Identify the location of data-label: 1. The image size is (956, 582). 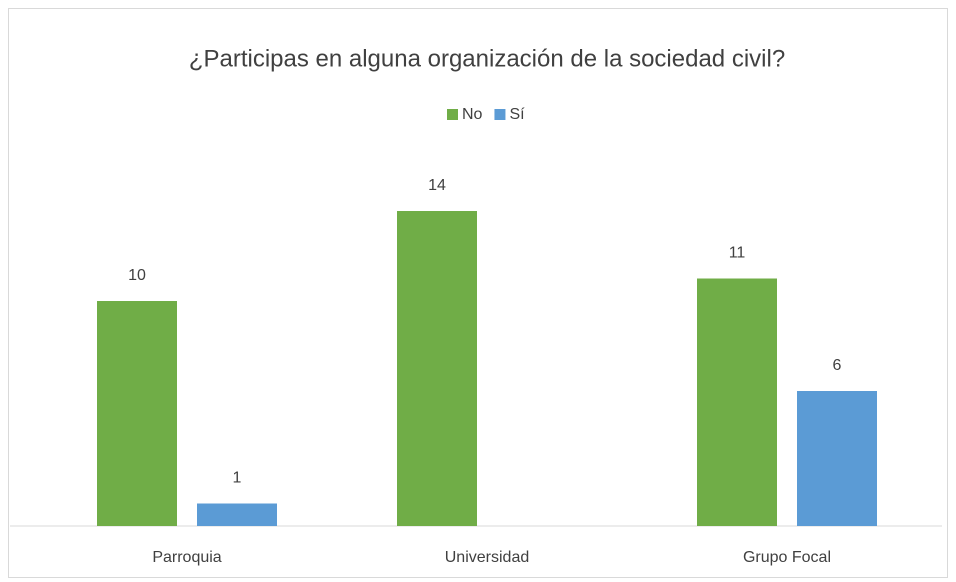
(237, 478).